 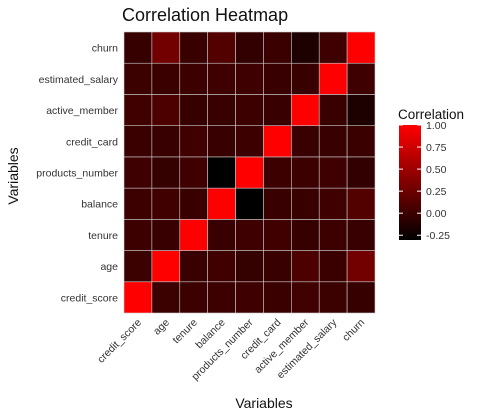 What do you see at coordinates (166, 110) in the screenshot?
I see `heatmap-cell-age-active_member` at bounding box center [166, 110].